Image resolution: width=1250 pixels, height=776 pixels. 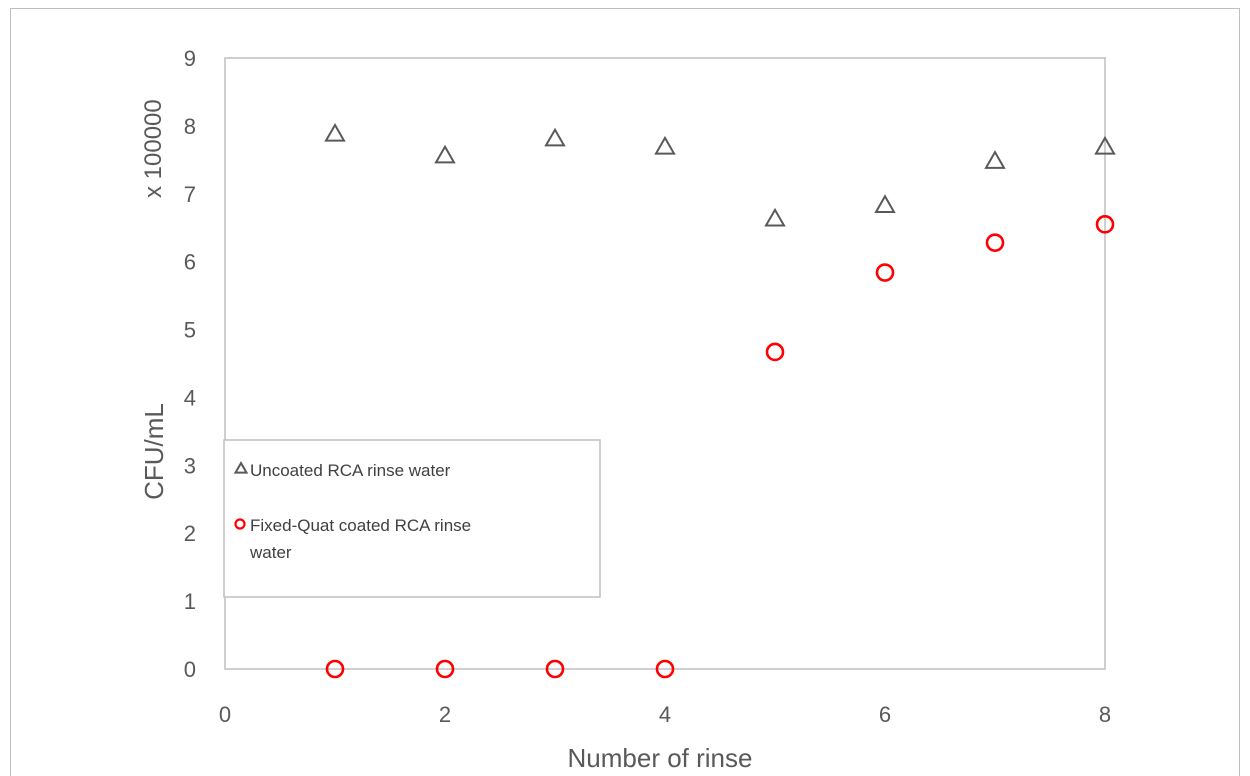 What do you see at coordinates (241, 467) in the screenshot?
I see `legend-marker-triangle` at bounding box center [241, 467].